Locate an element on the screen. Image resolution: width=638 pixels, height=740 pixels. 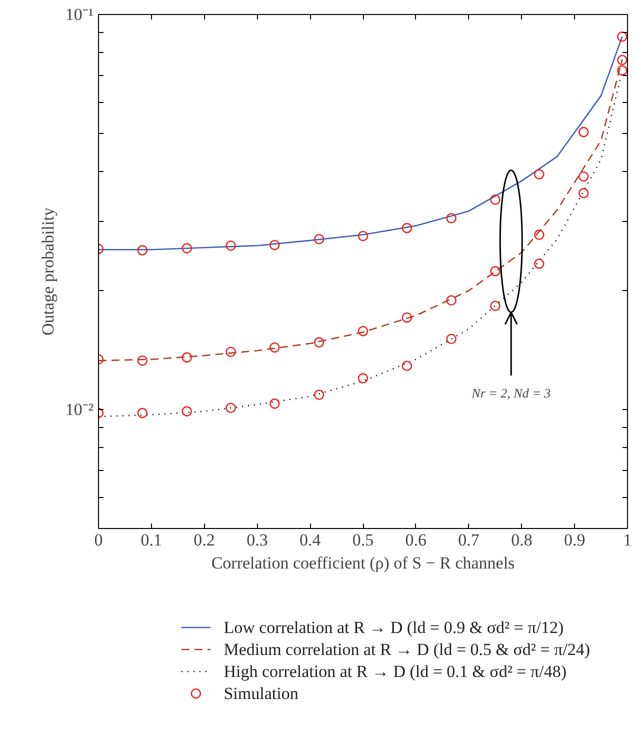
legend-label: High correlation at R → D (ld = 0.1 & σd² = π/48) is located at coordinates (395, 671).